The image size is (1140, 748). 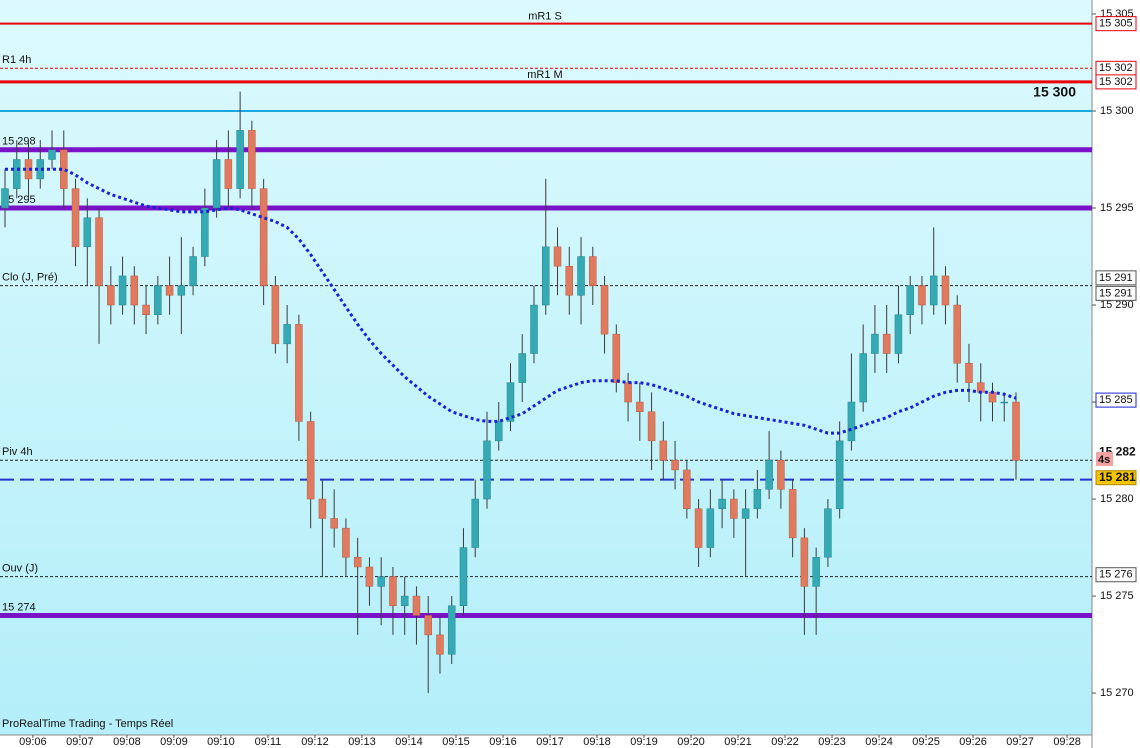 What do you see at coordinates (545, 17) in the screenshot?
I see `level-label: mR1 S` at bounding box center [545, 17].